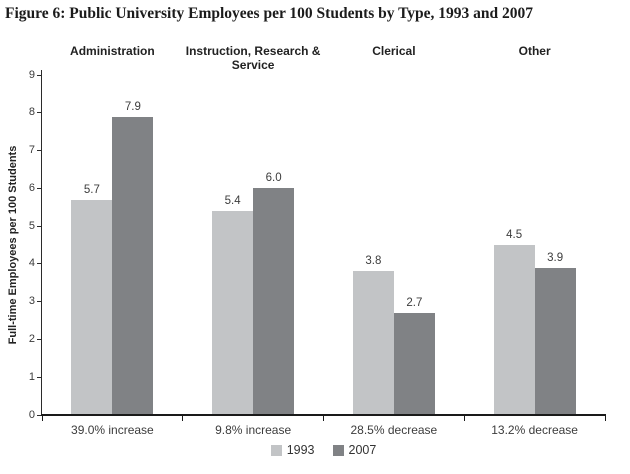  What do you see at coordinates (373, 261) in the screenshot?
I see `bar-value-1993-clerical: 3.8` at bounding box center [373, 261].